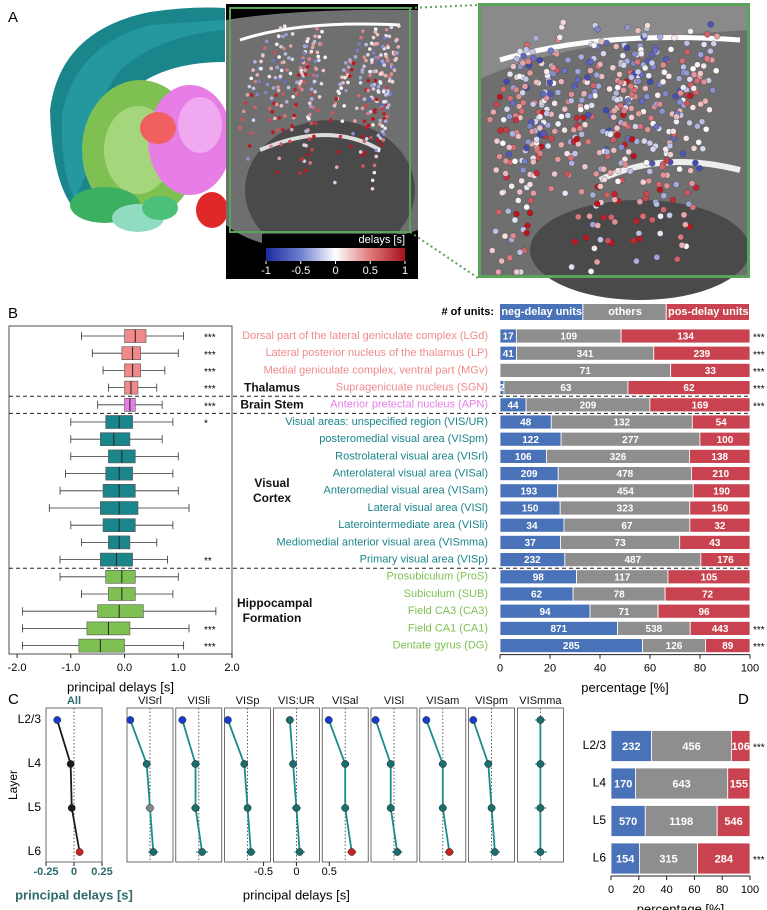 Image resolution: width=767 pixels, height=910 pixels. What do you see at coordinates (720, 526) in the screenshot?
I see `bar-value-label: 32` at bounding box center [720, 526].